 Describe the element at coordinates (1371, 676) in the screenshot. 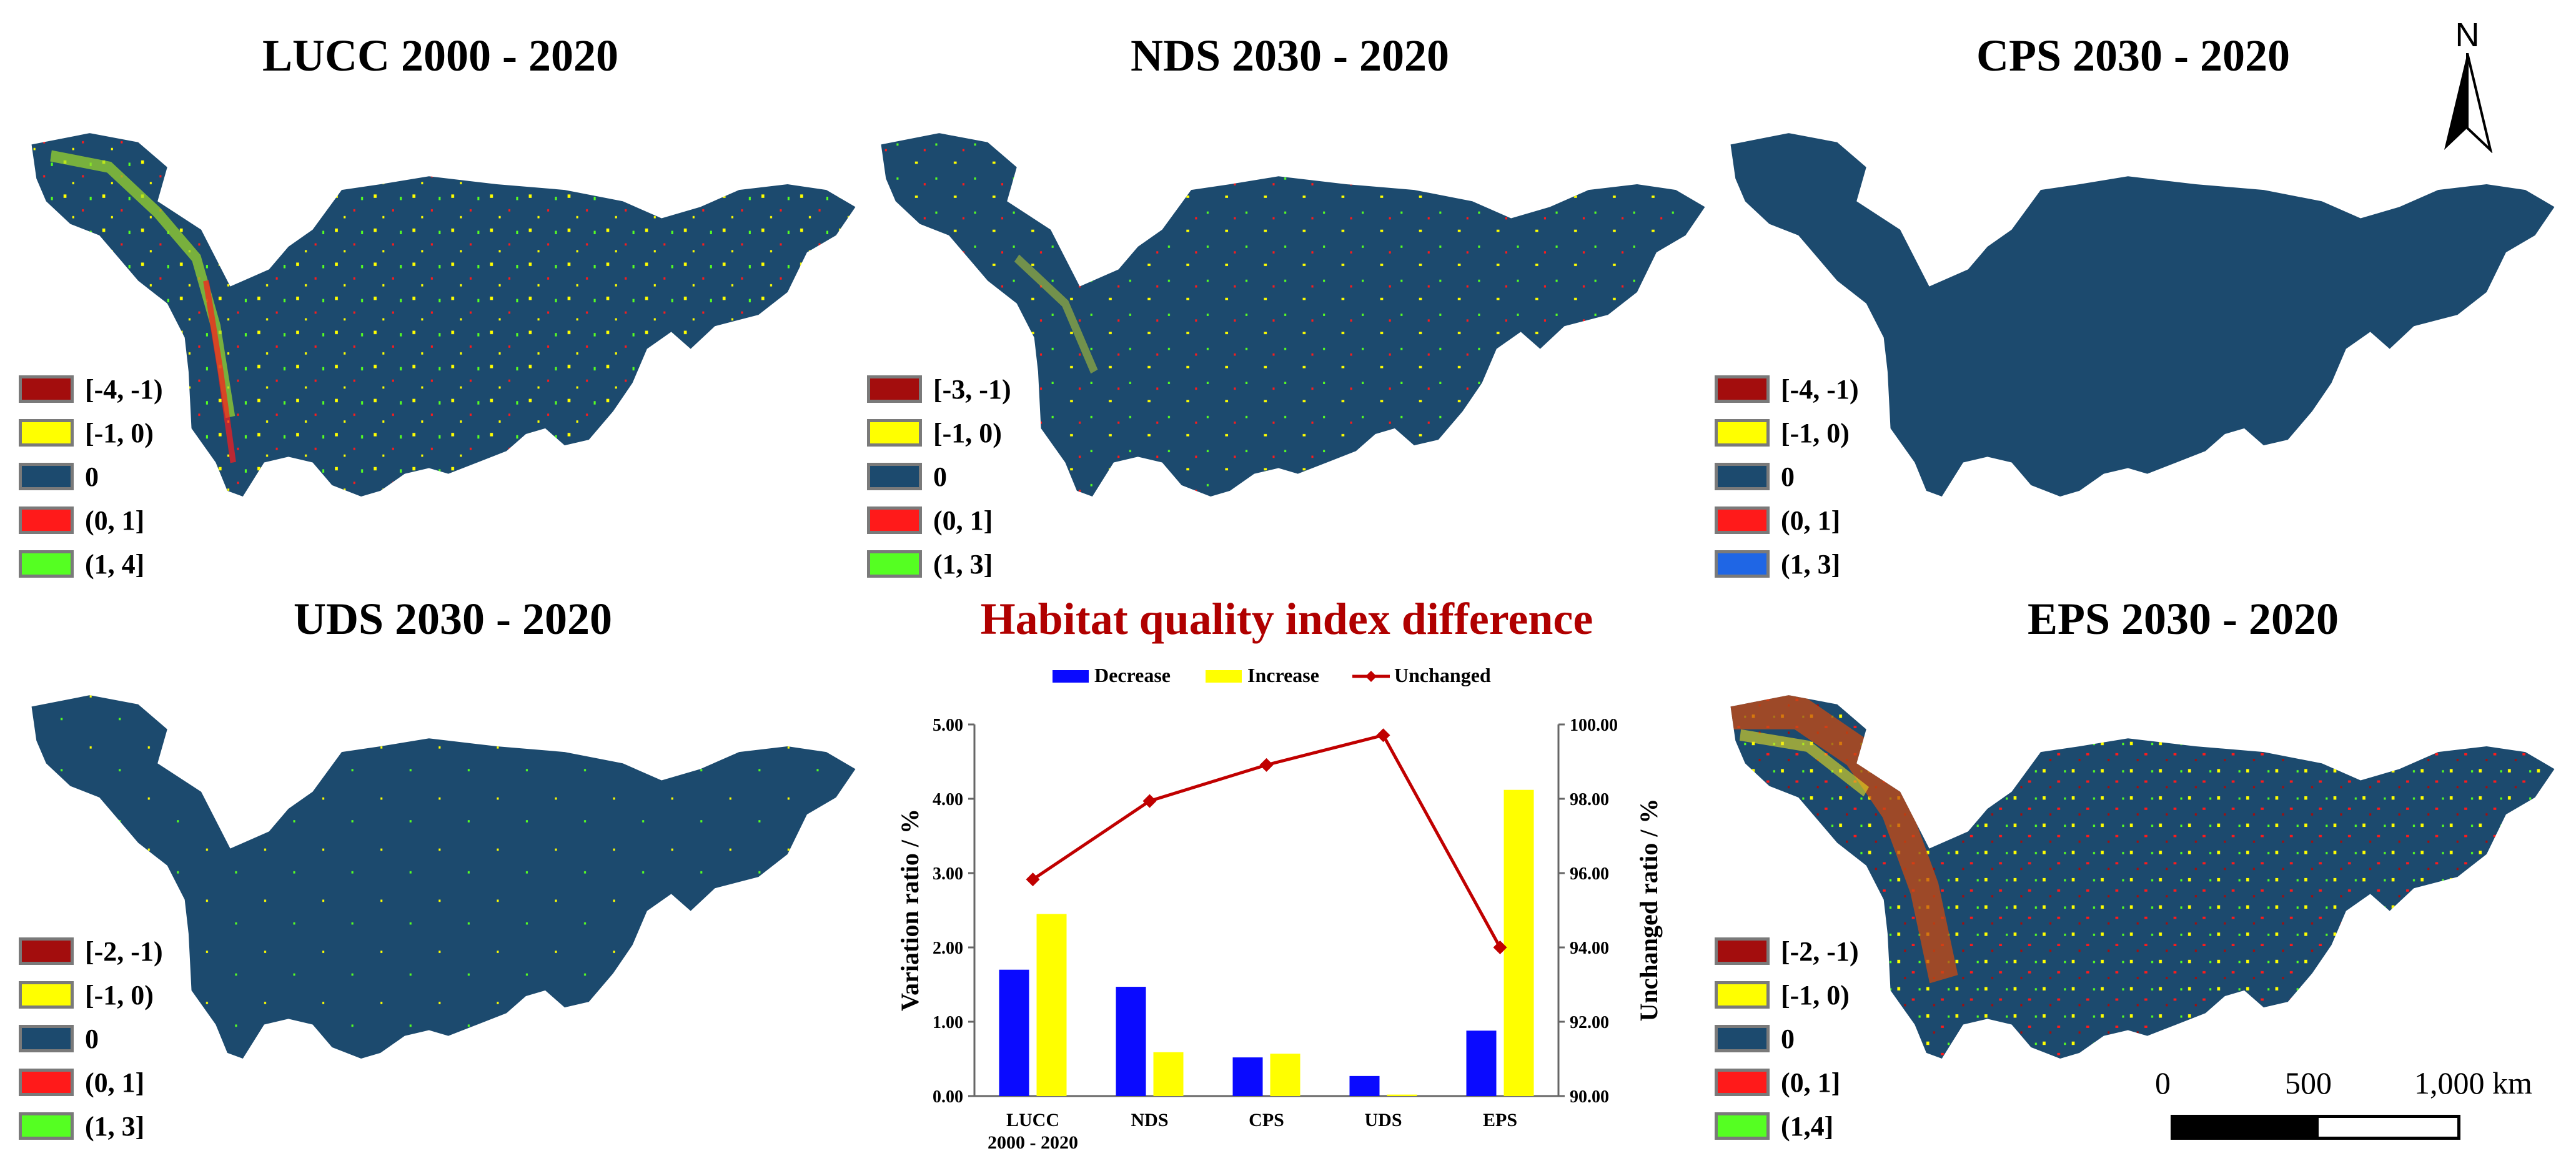

I see `legend-marker-unchanged` at that location.